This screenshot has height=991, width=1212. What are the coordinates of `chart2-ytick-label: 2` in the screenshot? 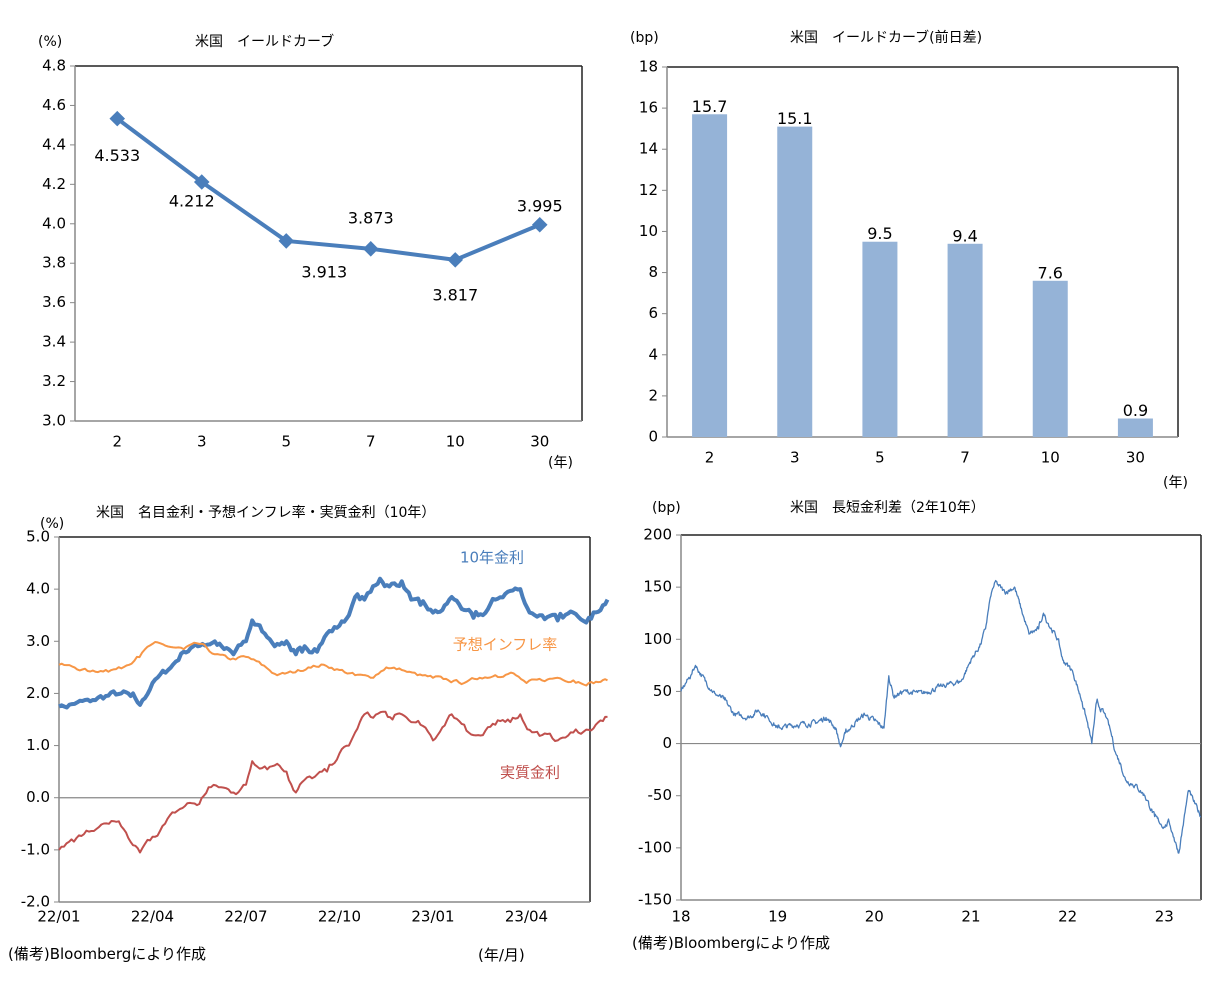 It's located at (653, 395).